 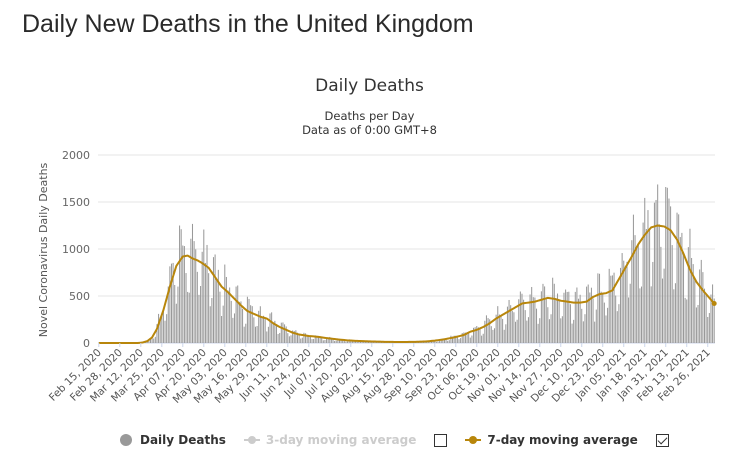 I want to click on bar-series-icon, so click(x=126, y=440).